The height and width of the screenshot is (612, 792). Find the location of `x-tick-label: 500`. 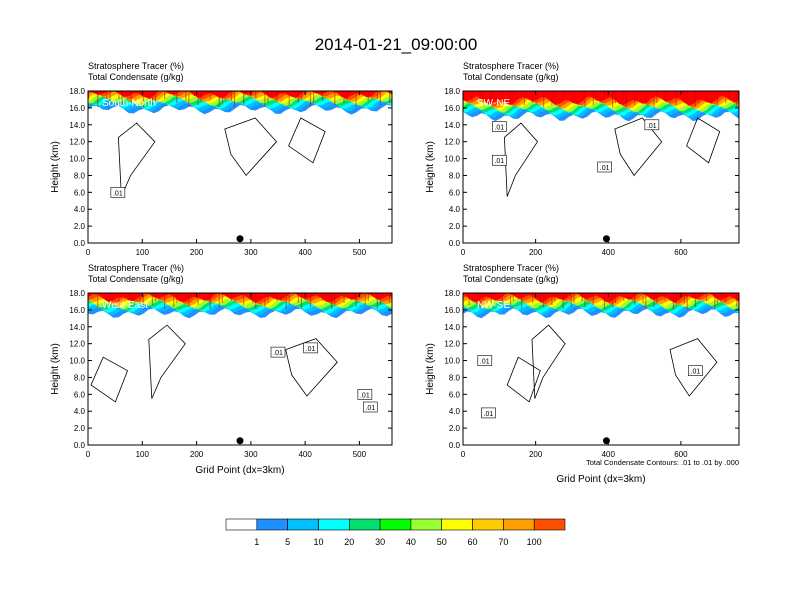

x-tick-label: 500 is located at coordinates (360, 454).